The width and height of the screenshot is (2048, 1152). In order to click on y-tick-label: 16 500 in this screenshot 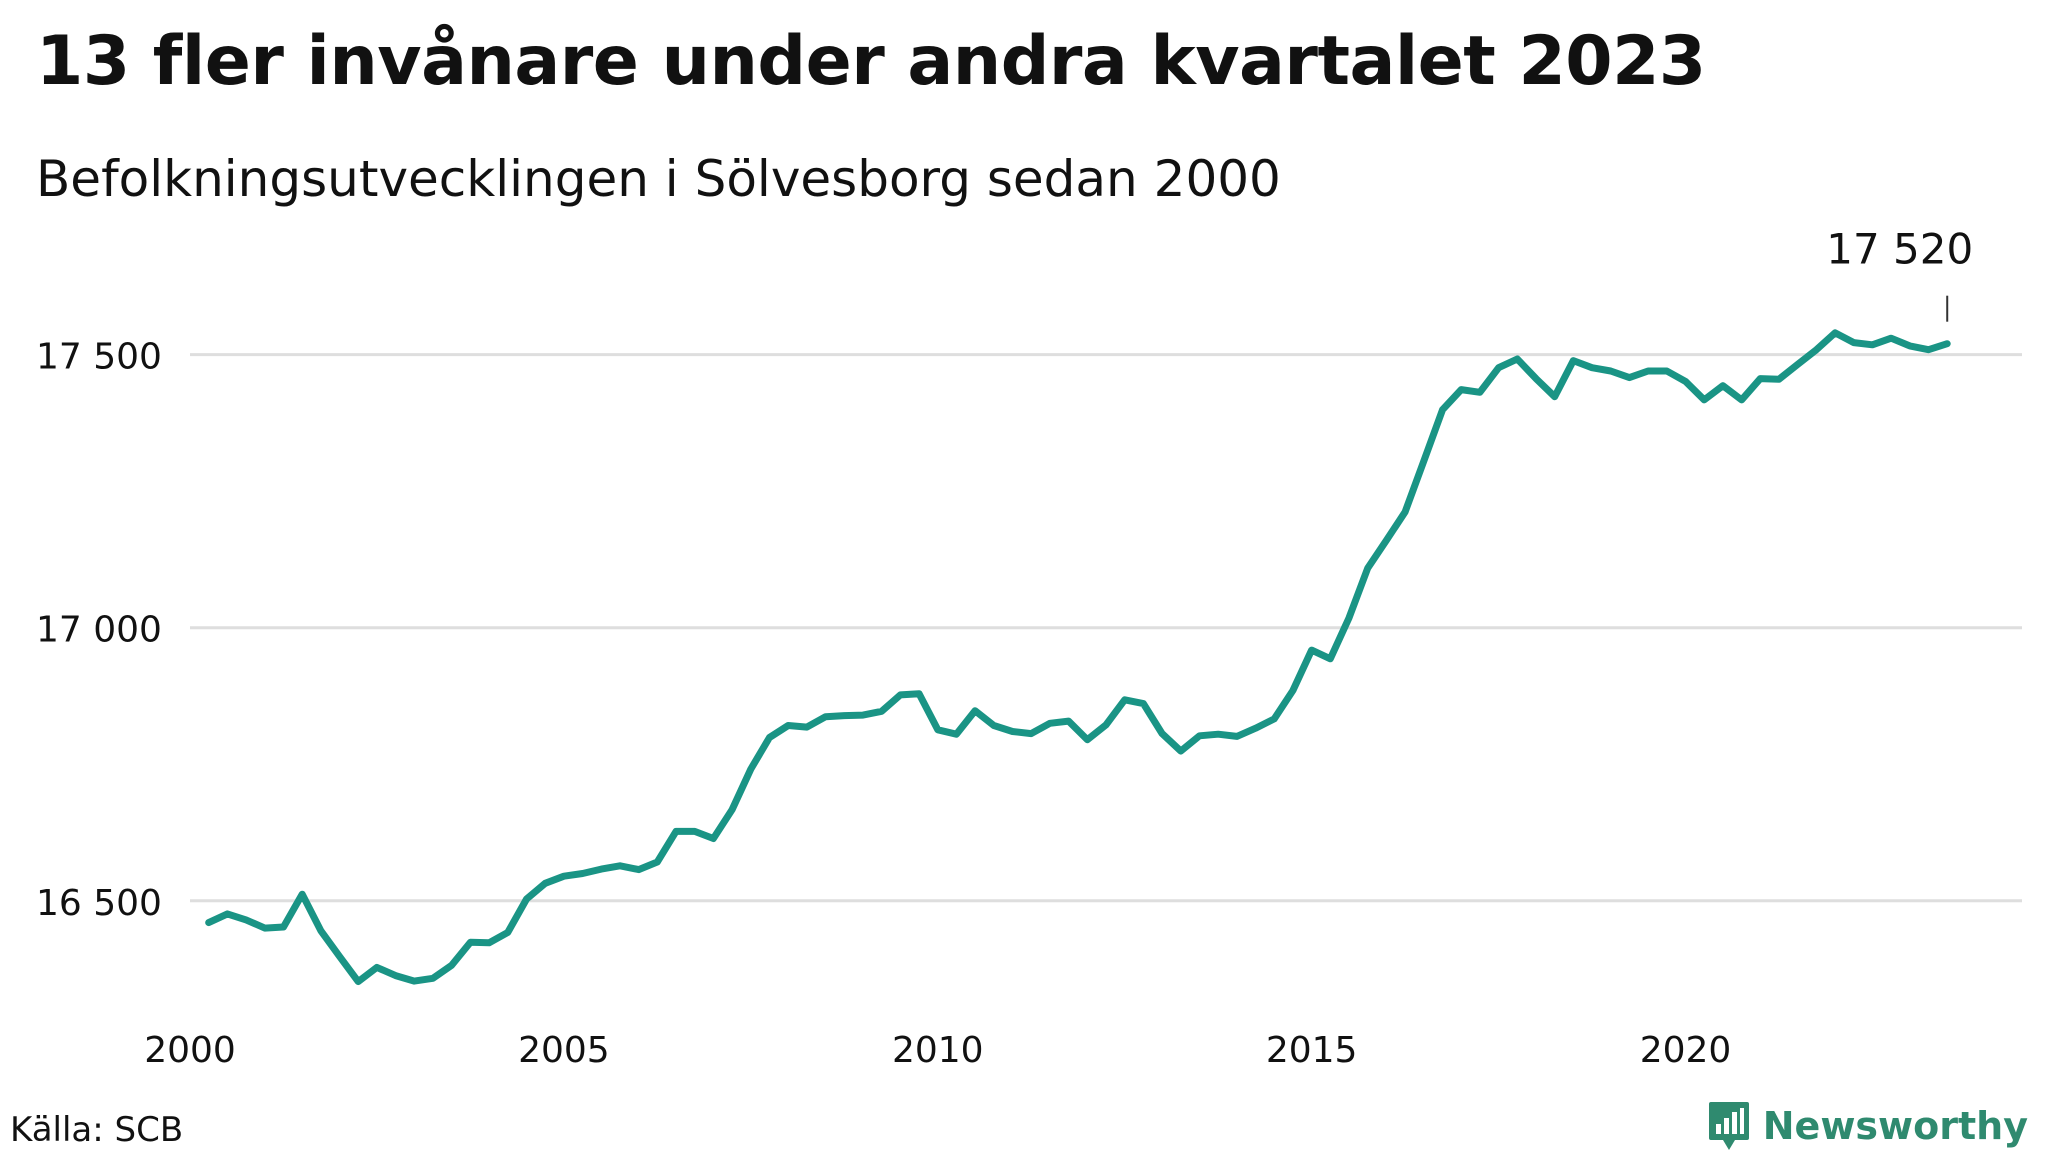, I will do `click(99, 903)`.